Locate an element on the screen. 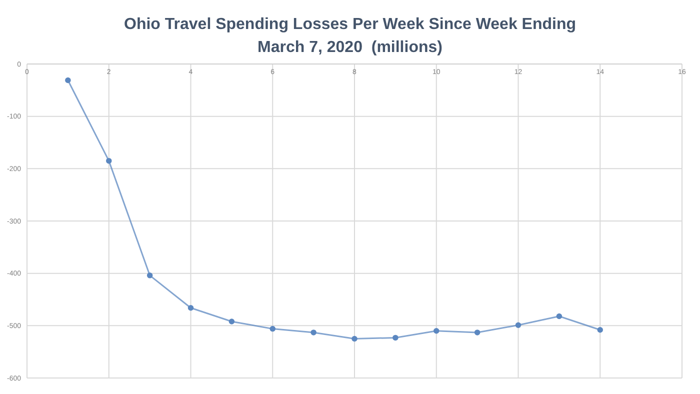 This screenshot has width=700, height=394. chart-title: Ohio Travel Spending Losses Per Week Since Week Ending March 7, 2020 (millions) is located at coordinates (350, 36).